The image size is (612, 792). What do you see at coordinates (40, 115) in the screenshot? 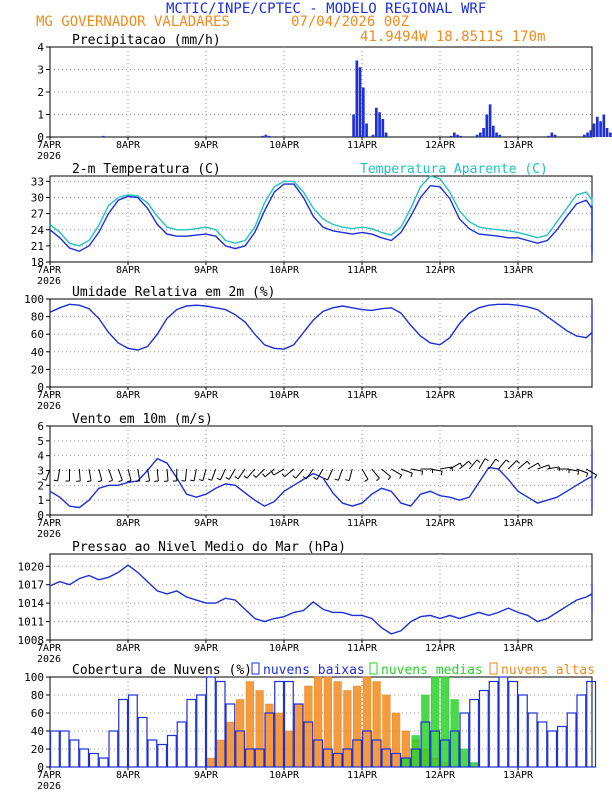
I see `y-tick-label: 1` at bounding box center [40, 115].